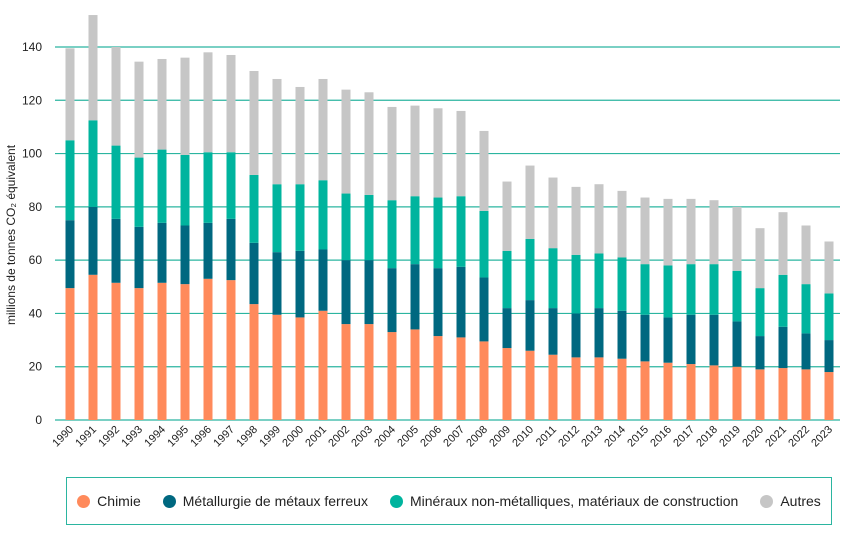  What do you see at coordinates (546, 436) in the screenshot?
I see `x-tick-label: 2011` at bounding box center [546, 436].